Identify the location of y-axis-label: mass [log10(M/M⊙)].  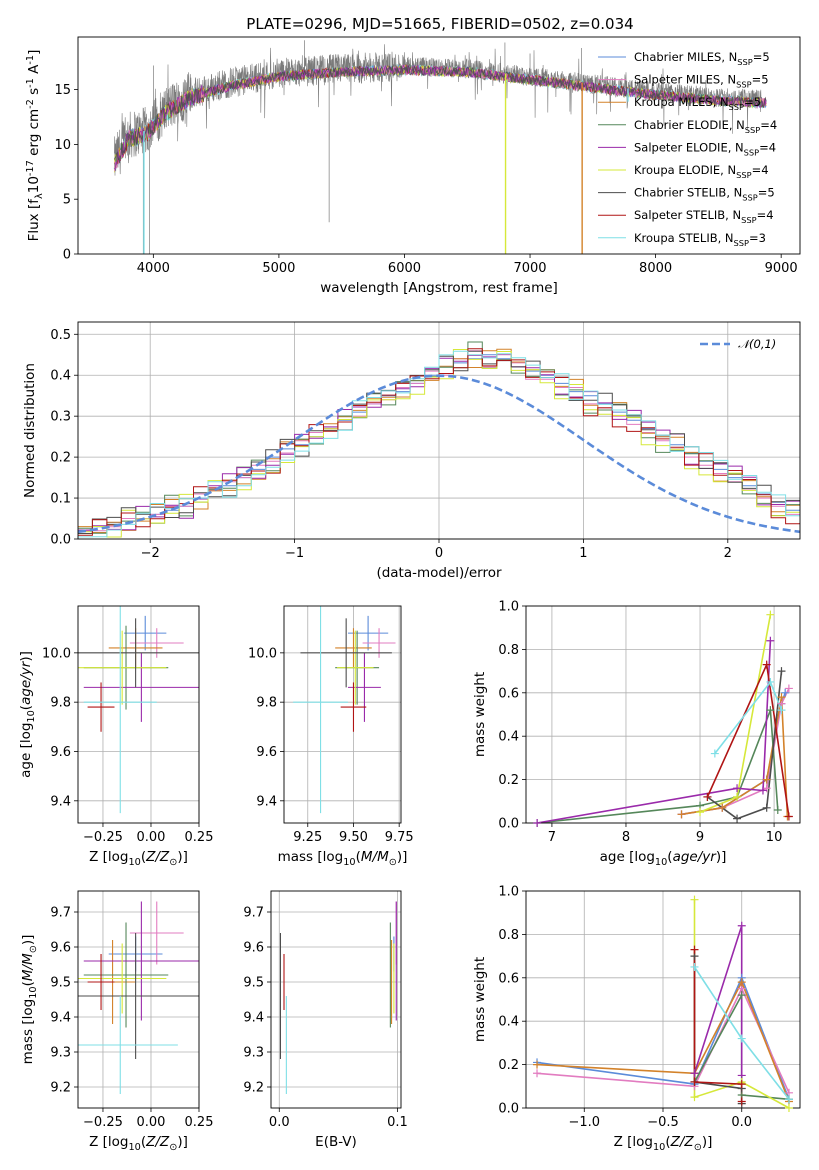
(29, 1000).